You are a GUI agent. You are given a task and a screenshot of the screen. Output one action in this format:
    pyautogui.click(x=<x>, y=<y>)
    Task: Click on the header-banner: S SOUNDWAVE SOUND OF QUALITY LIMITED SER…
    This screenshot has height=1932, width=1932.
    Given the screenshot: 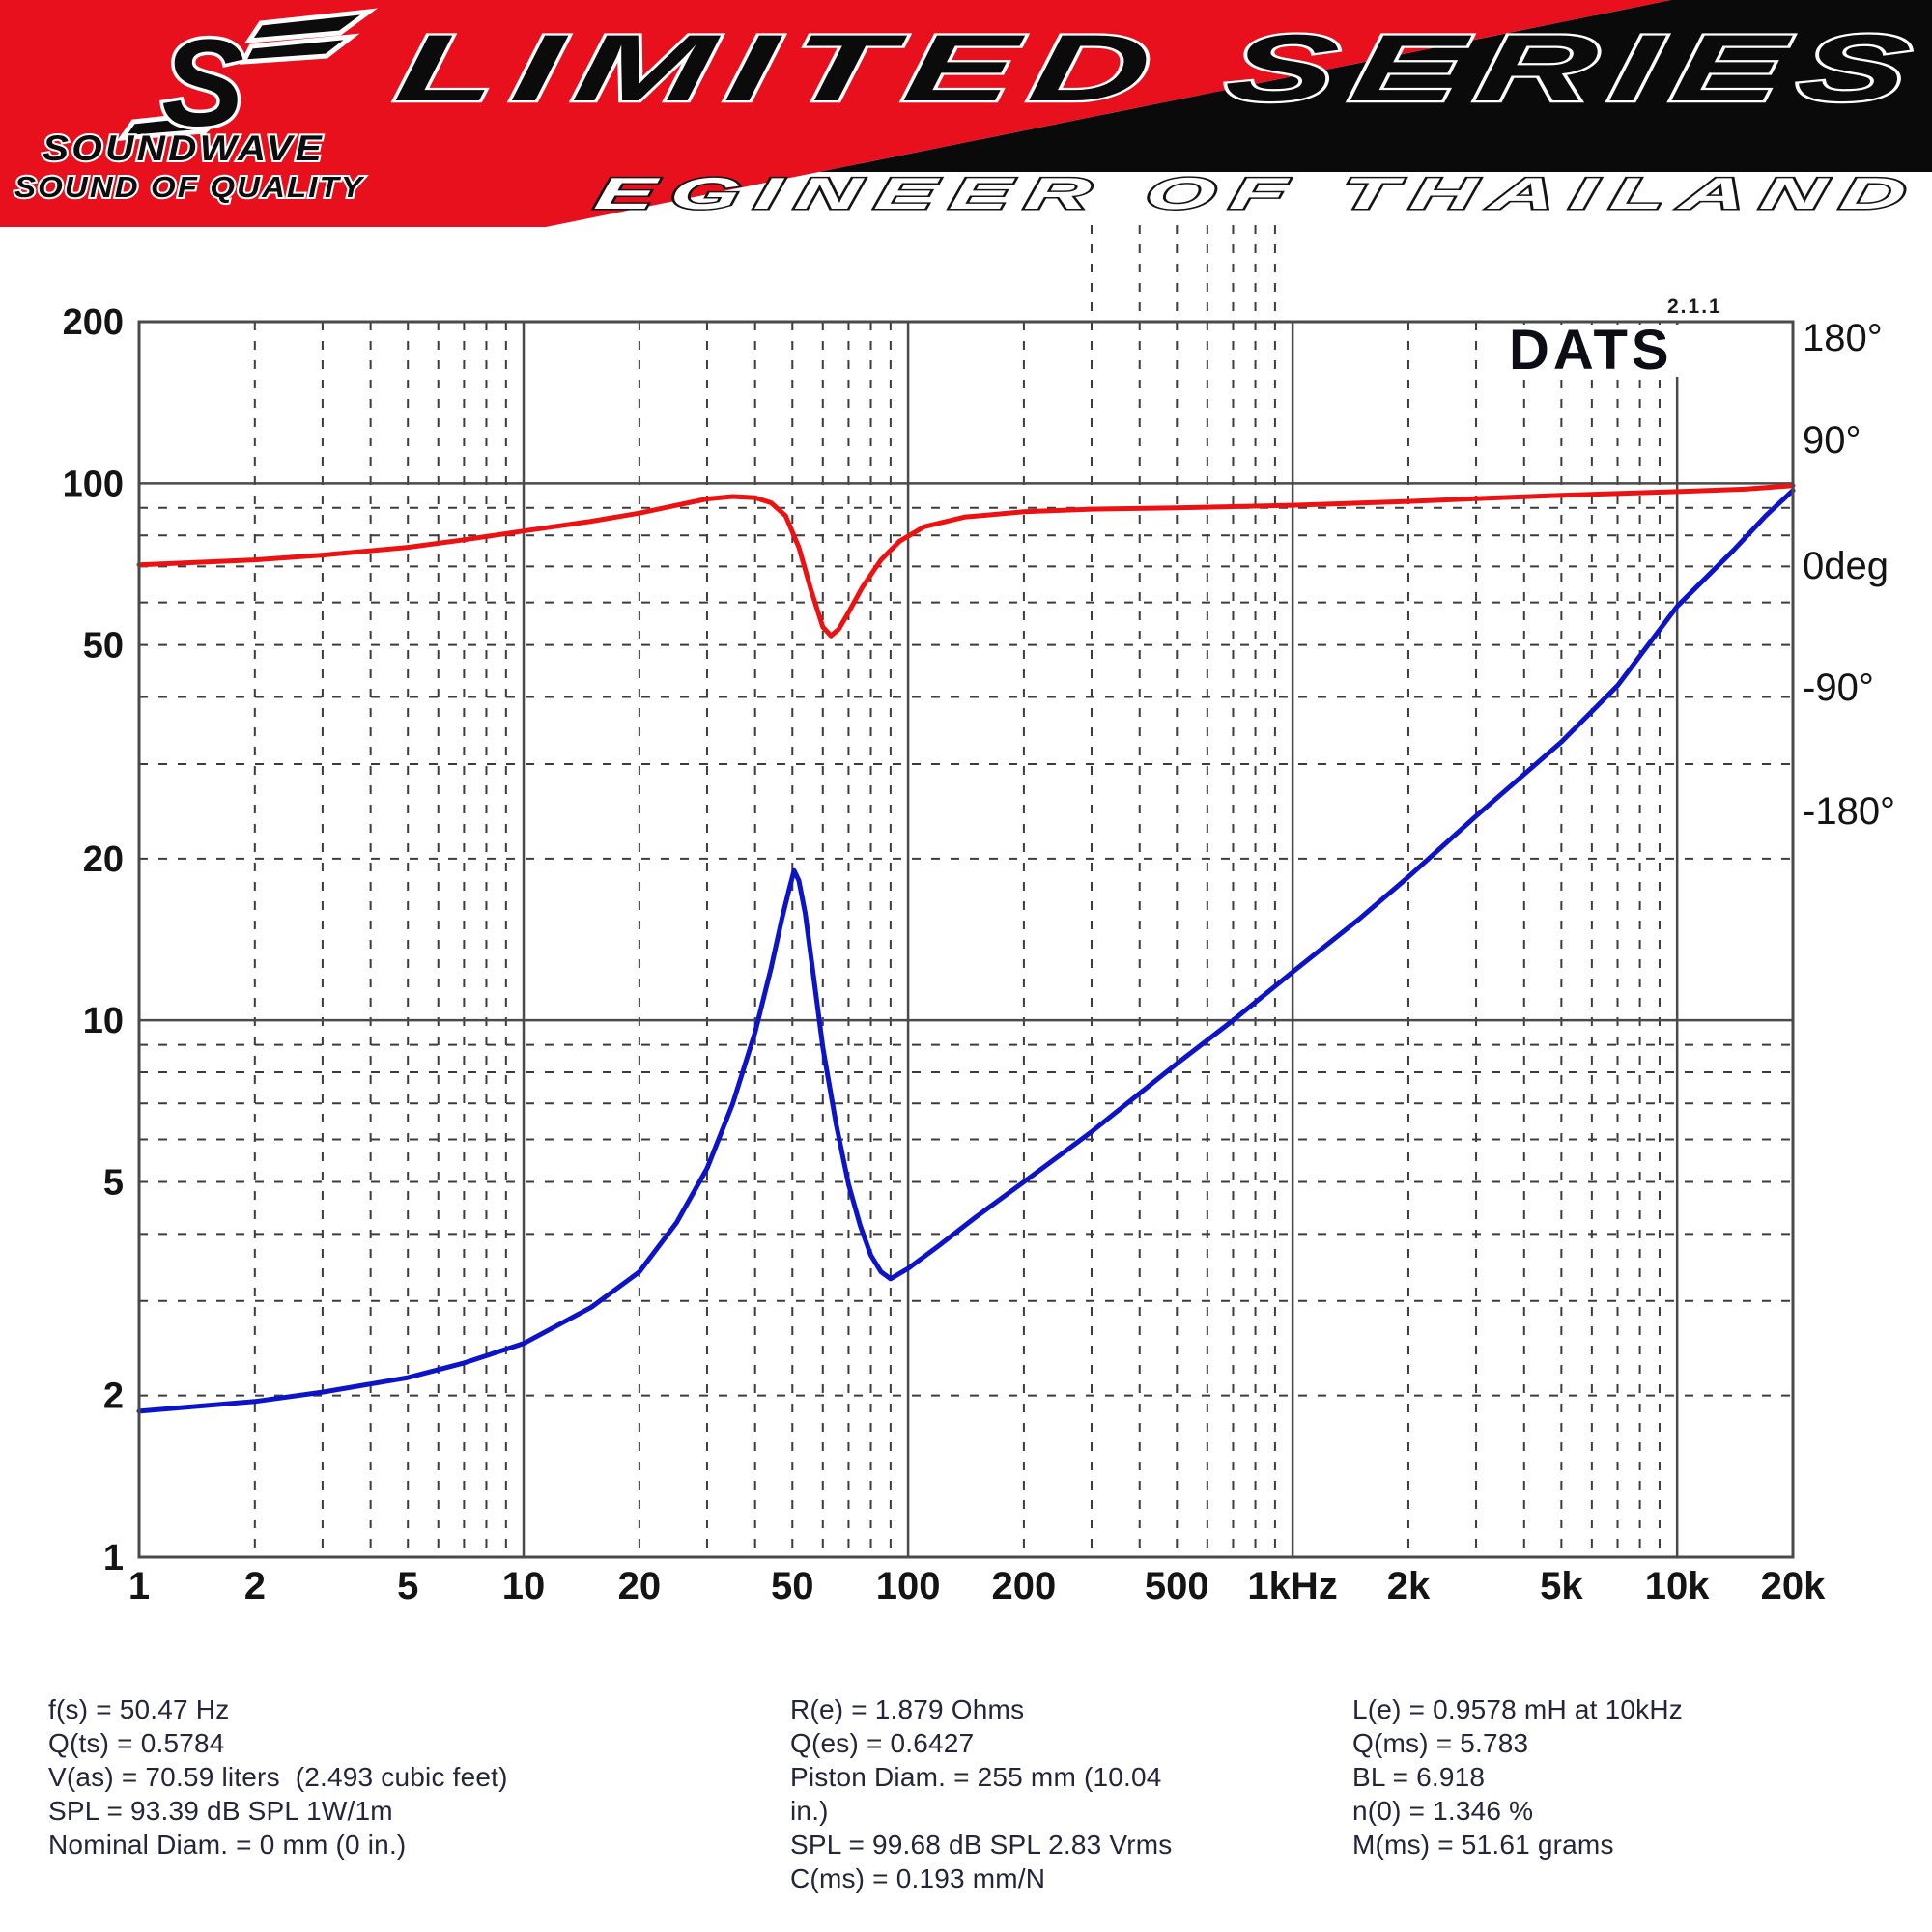 What is the action you would take?
    pyautogui.click(x=966, y=113)
    